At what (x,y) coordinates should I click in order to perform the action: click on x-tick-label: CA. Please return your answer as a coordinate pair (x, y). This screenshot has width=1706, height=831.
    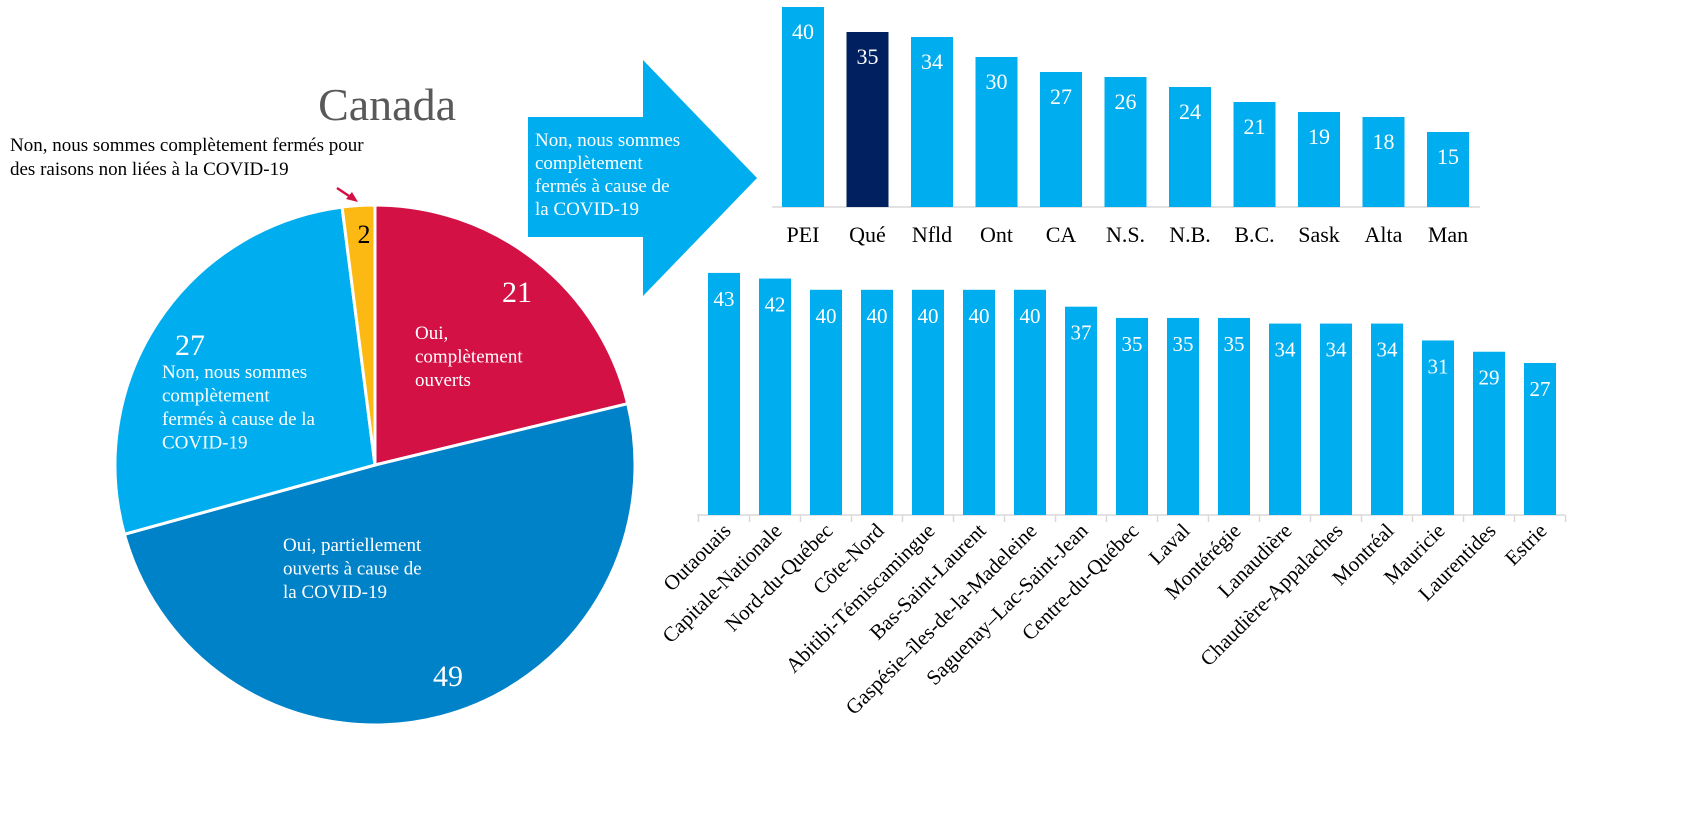
    Looking at the image, I should click on (1061, 234).